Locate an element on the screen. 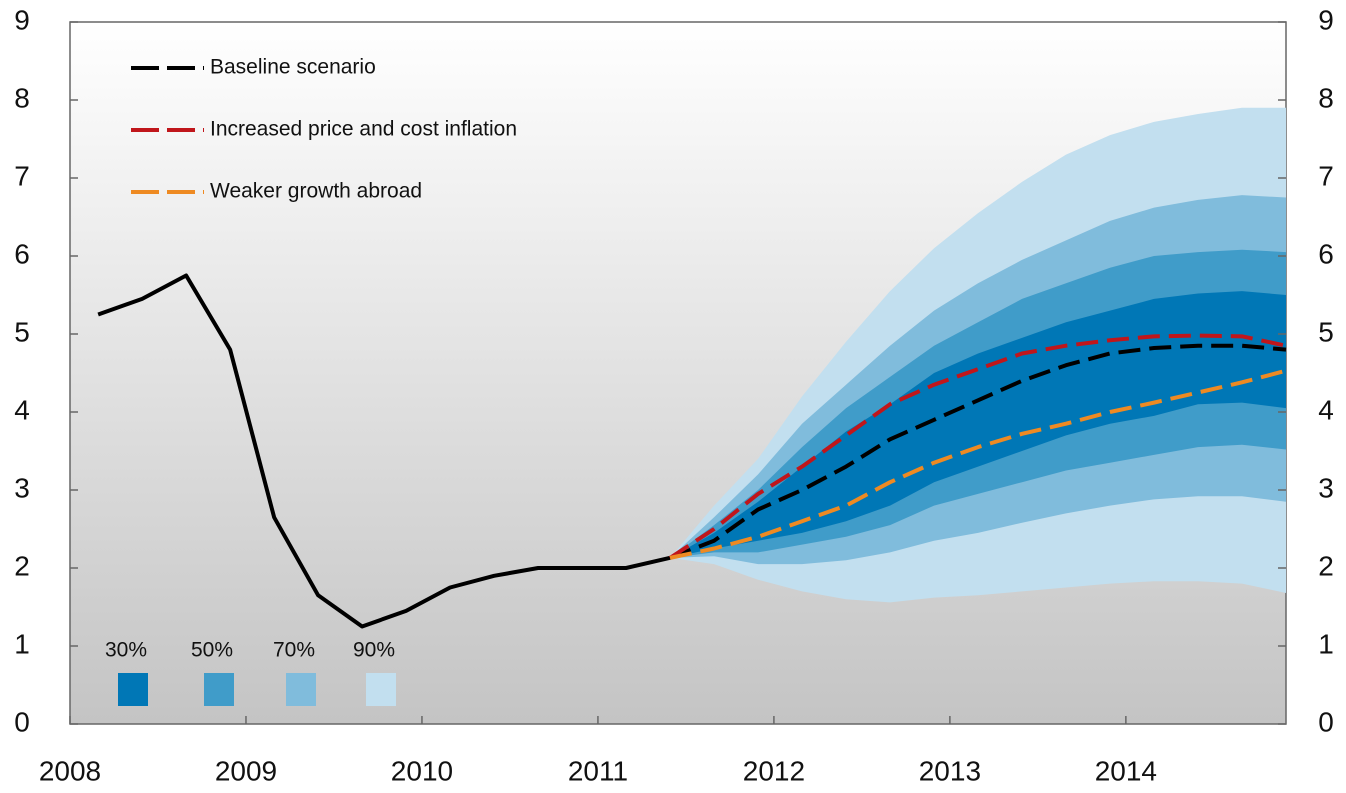 The image size is (1346, 793). y2-tick-label: 7 is located at coordinates (1326, 175).